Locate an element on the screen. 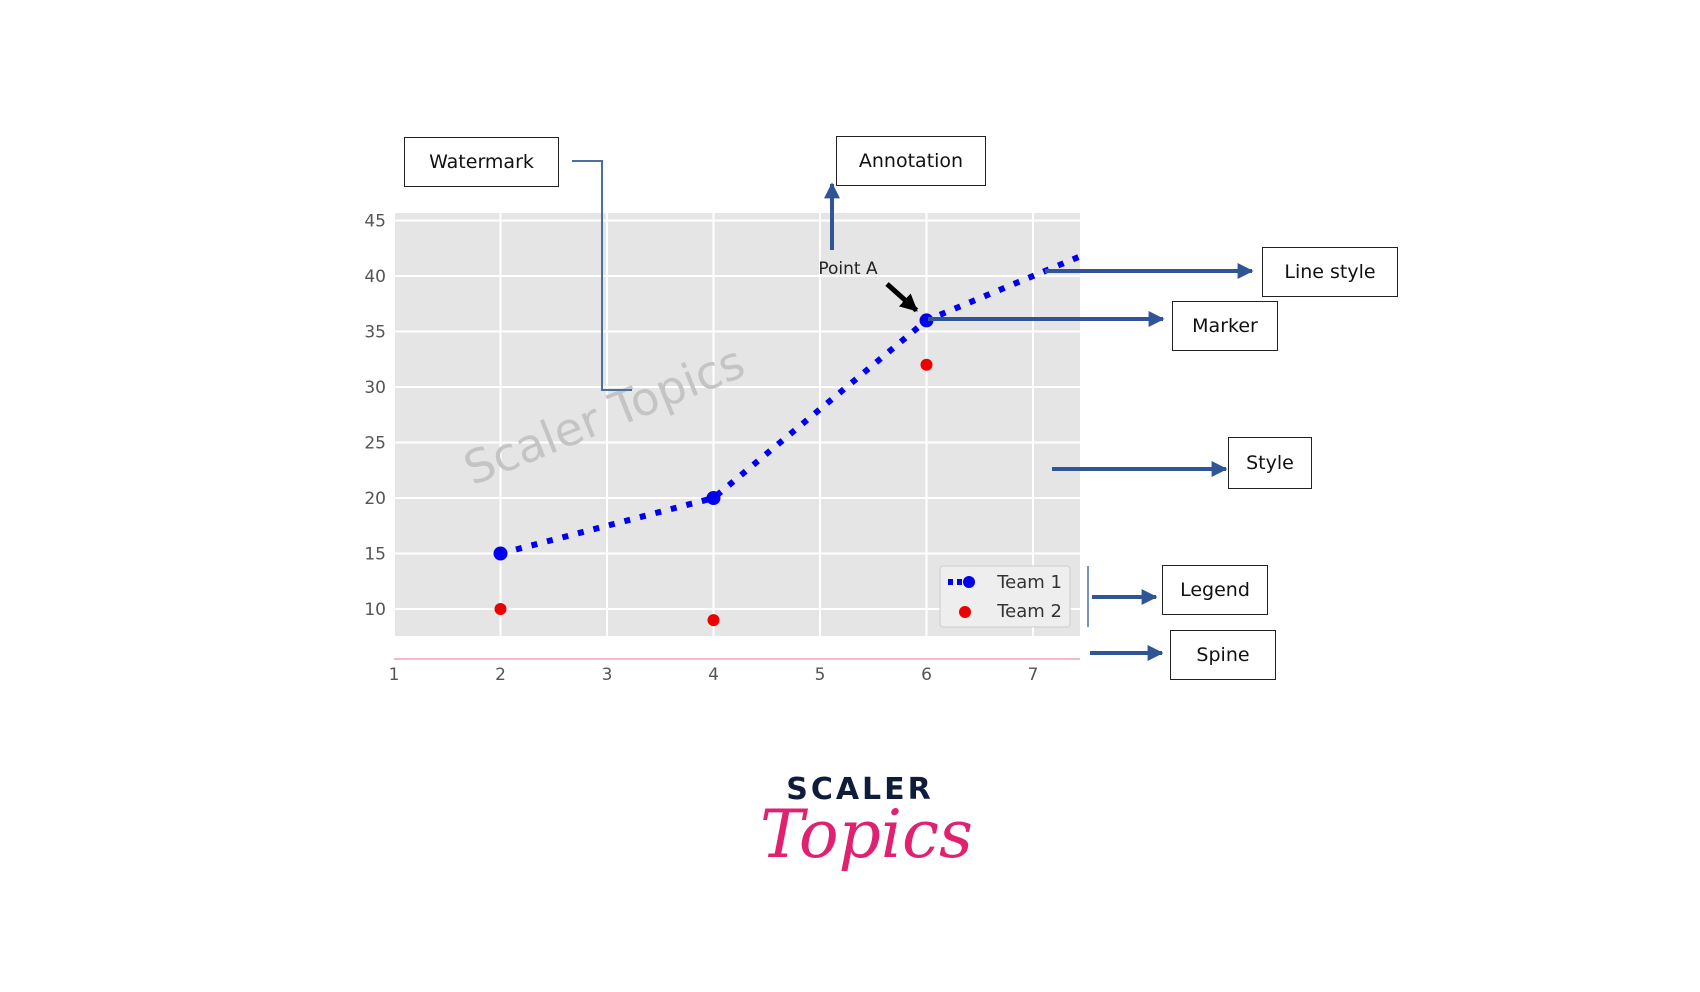 This screenshot has width=1700, height=992. style-callout: Style is located at coordinates (1270, 463).